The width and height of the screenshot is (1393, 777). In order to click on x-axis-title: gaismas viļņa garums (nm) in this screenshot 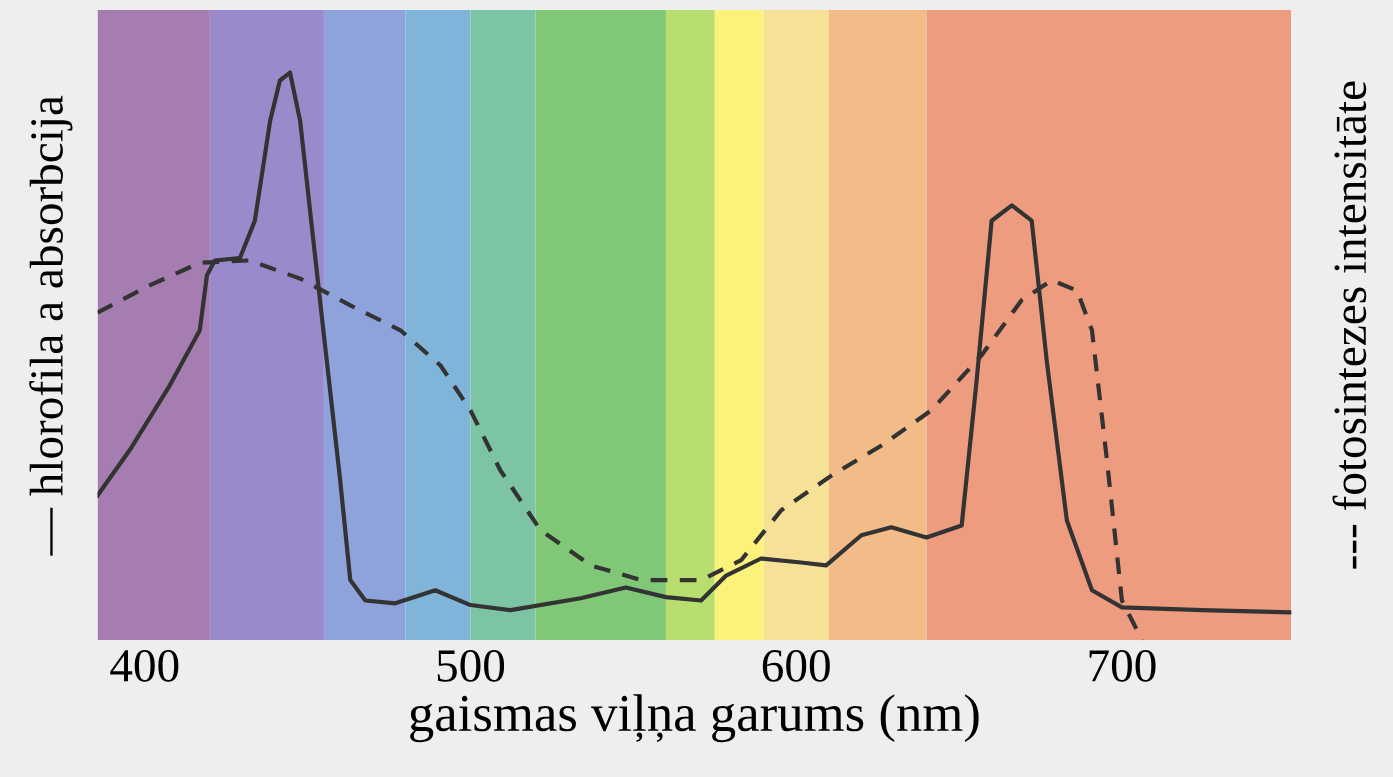, I will do `click(694, 718)`.